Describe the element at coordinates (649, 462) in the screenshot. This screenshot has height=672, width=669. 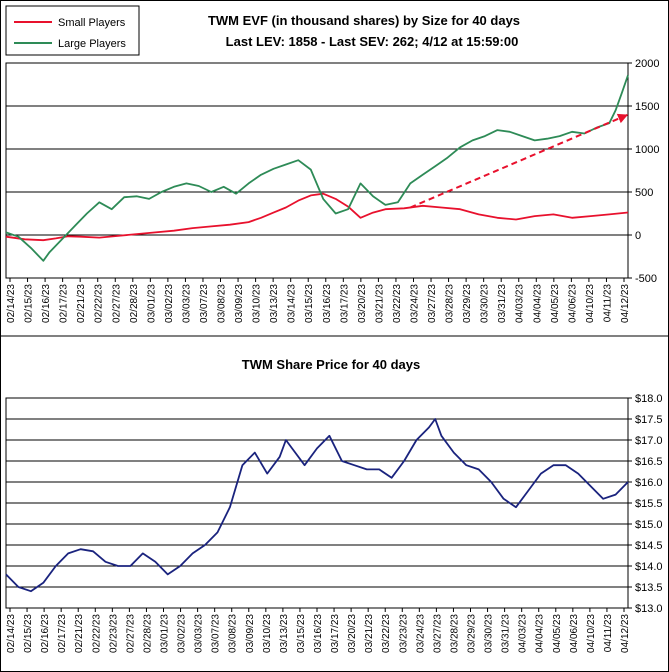
I see `price-y-tick-label: $16.5` at that location.